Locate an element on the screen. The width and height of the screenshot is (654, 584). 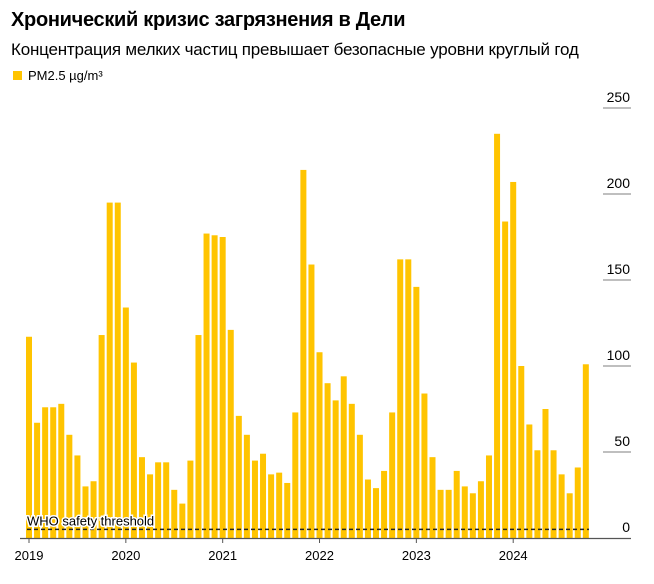
x-tick-label: 2024 is located at coordinates (513, 555).